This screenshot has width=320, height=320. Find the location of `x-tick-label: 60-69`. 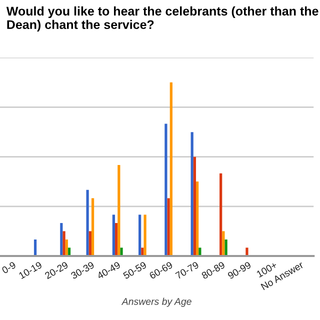

x-tick-label: 60-69 is located at coordinates (161, 270).